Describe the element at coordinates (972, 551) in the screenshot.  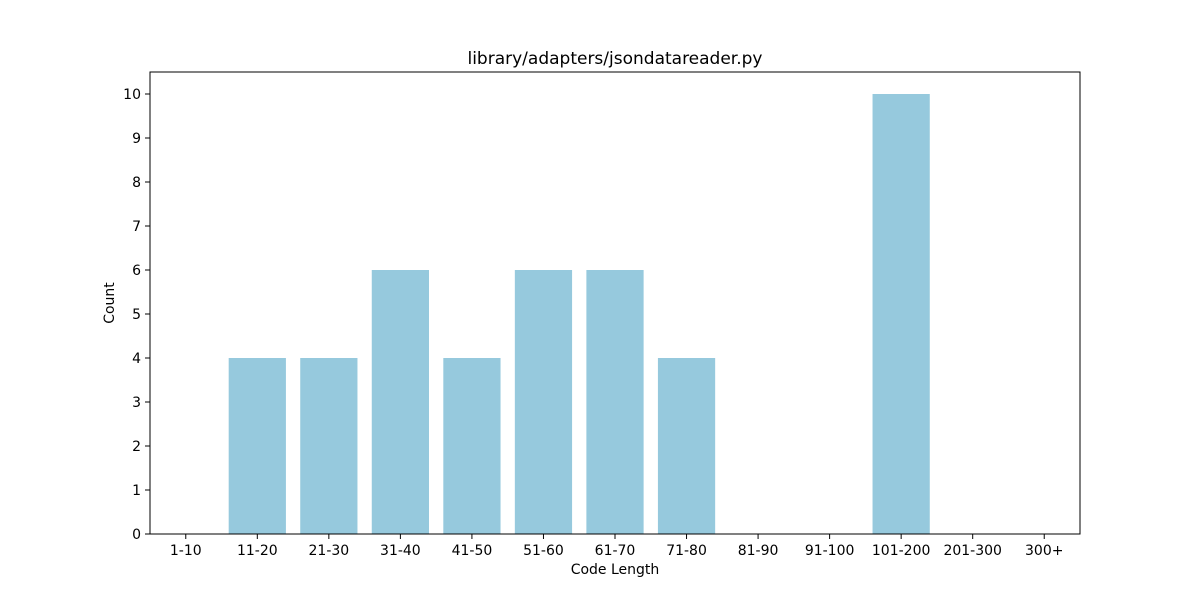
I see `x-tick-label: 201-300` at that location.